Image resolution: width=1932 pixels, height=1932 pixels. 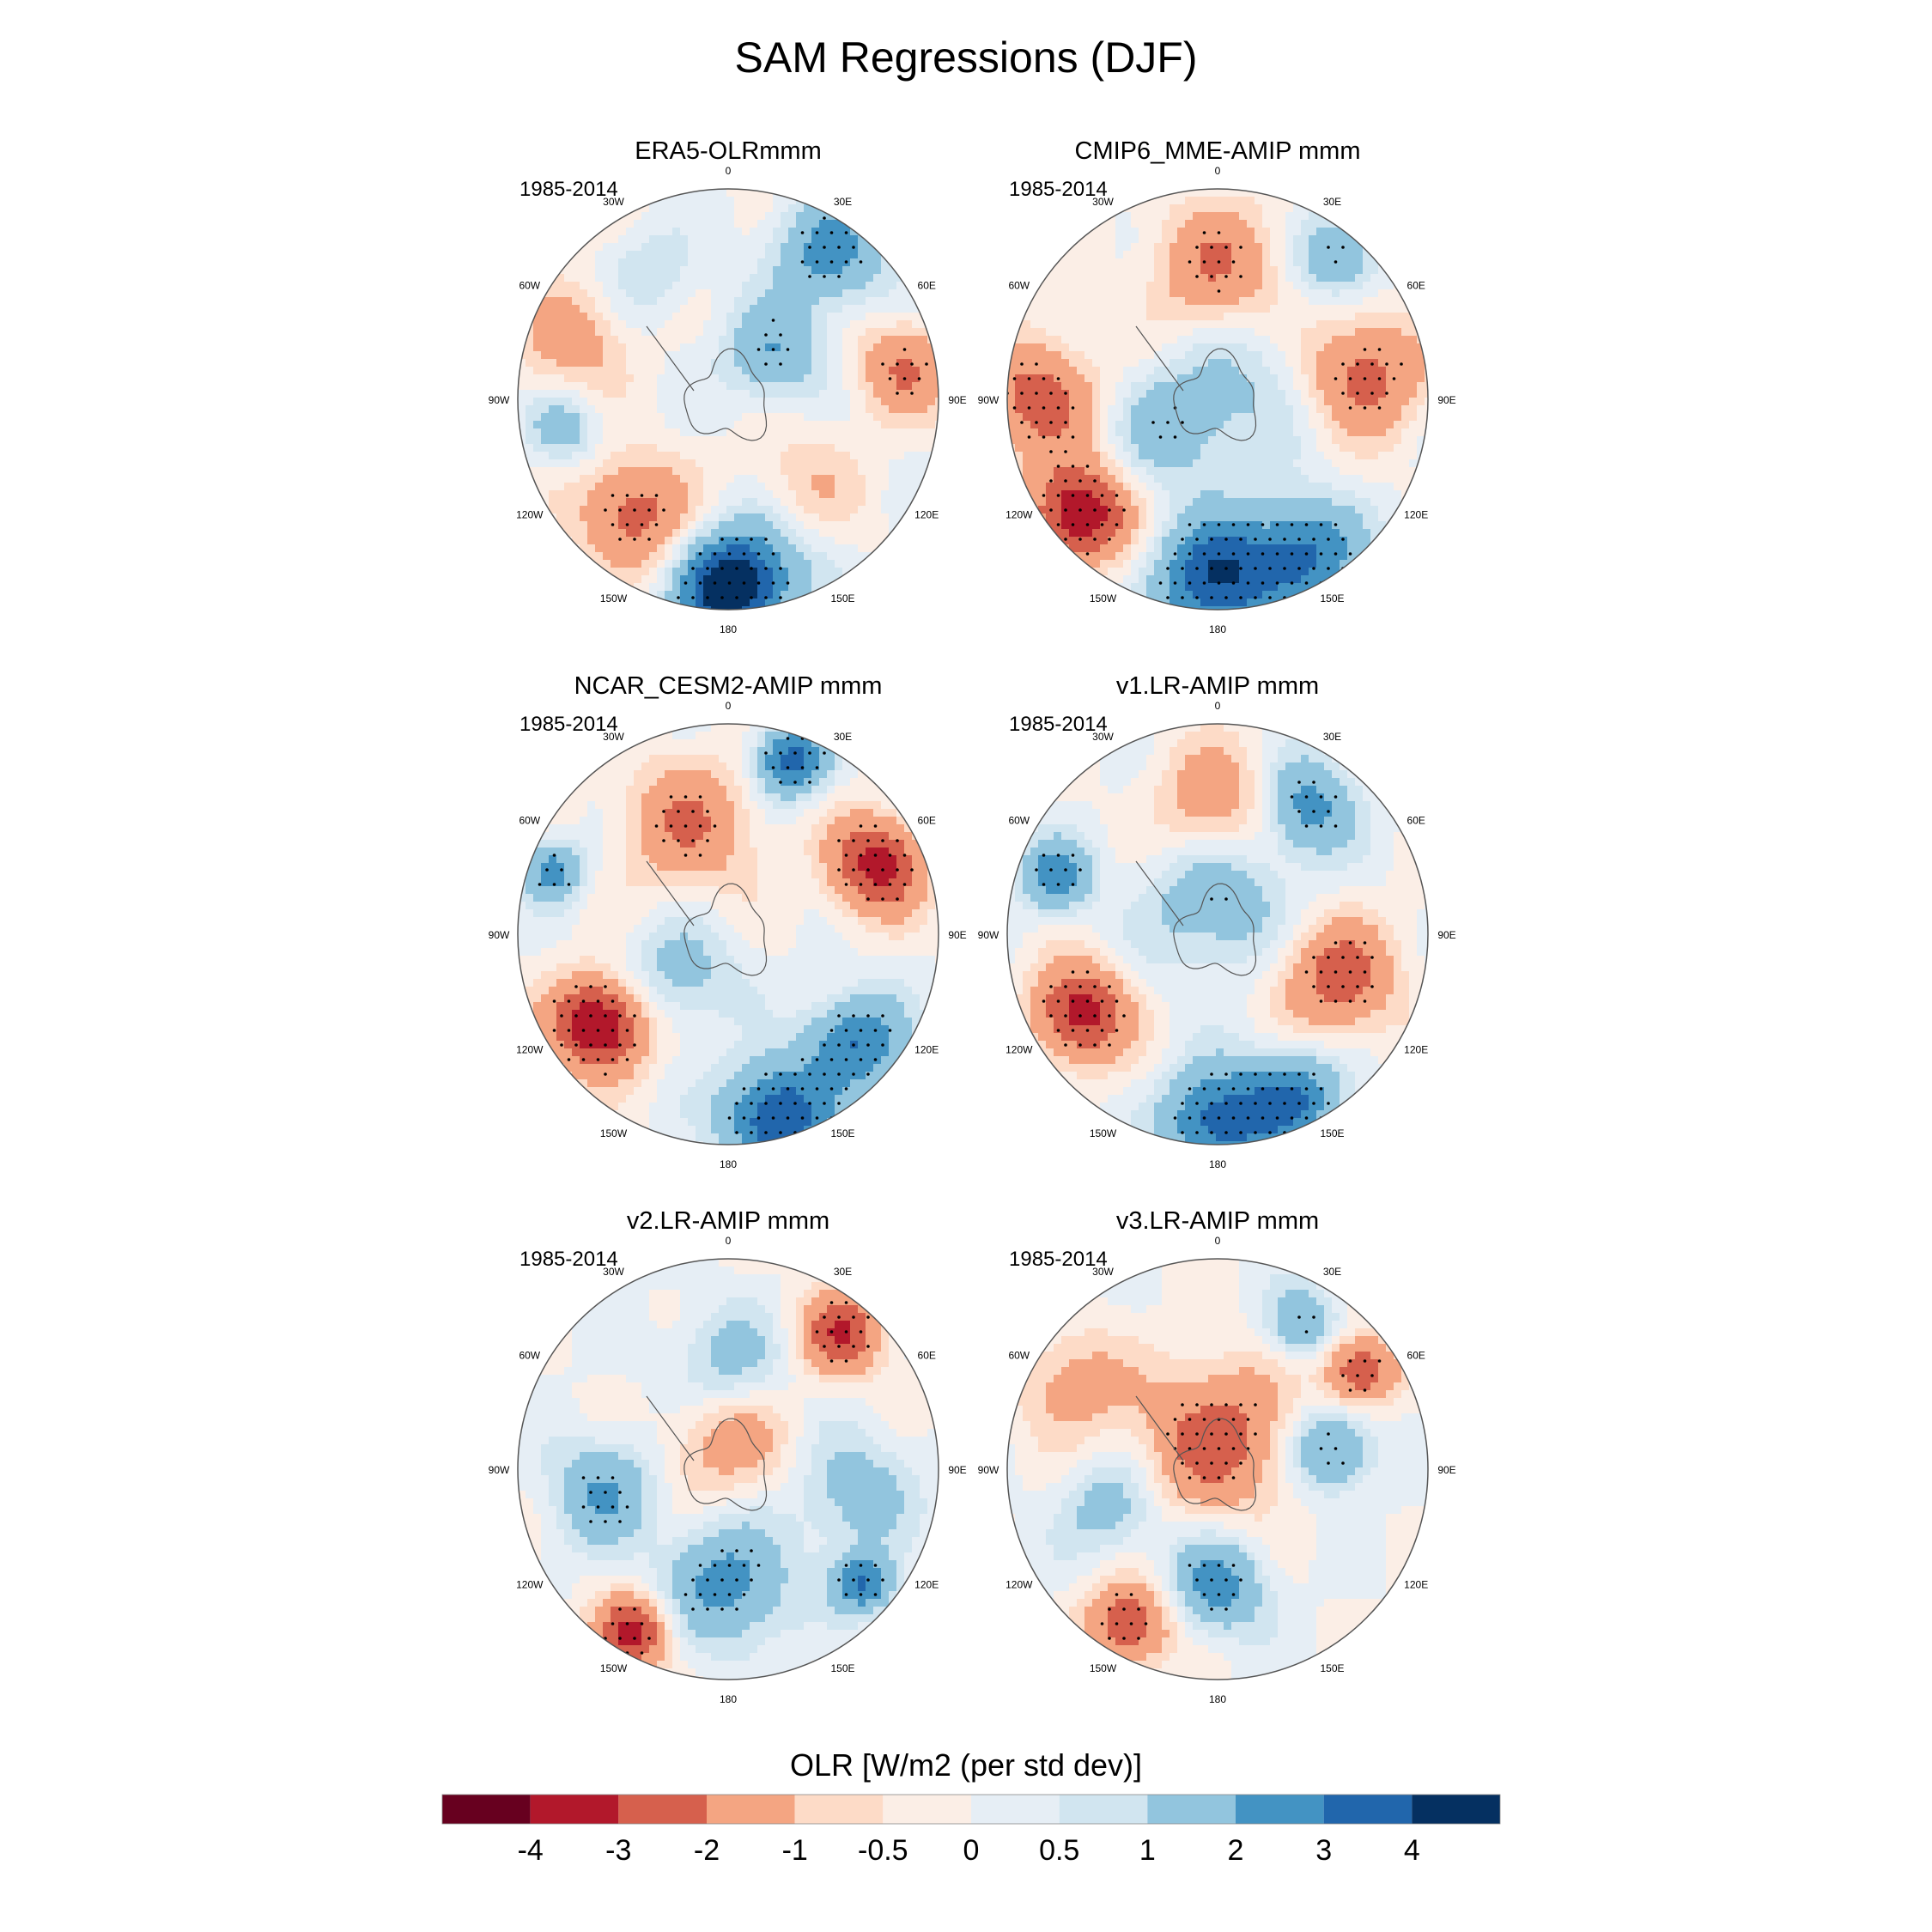 What do you see at coordinates (614, 598) in the screenshot?
I see `longitude-label: 150W` at bounding box center [614, 598].